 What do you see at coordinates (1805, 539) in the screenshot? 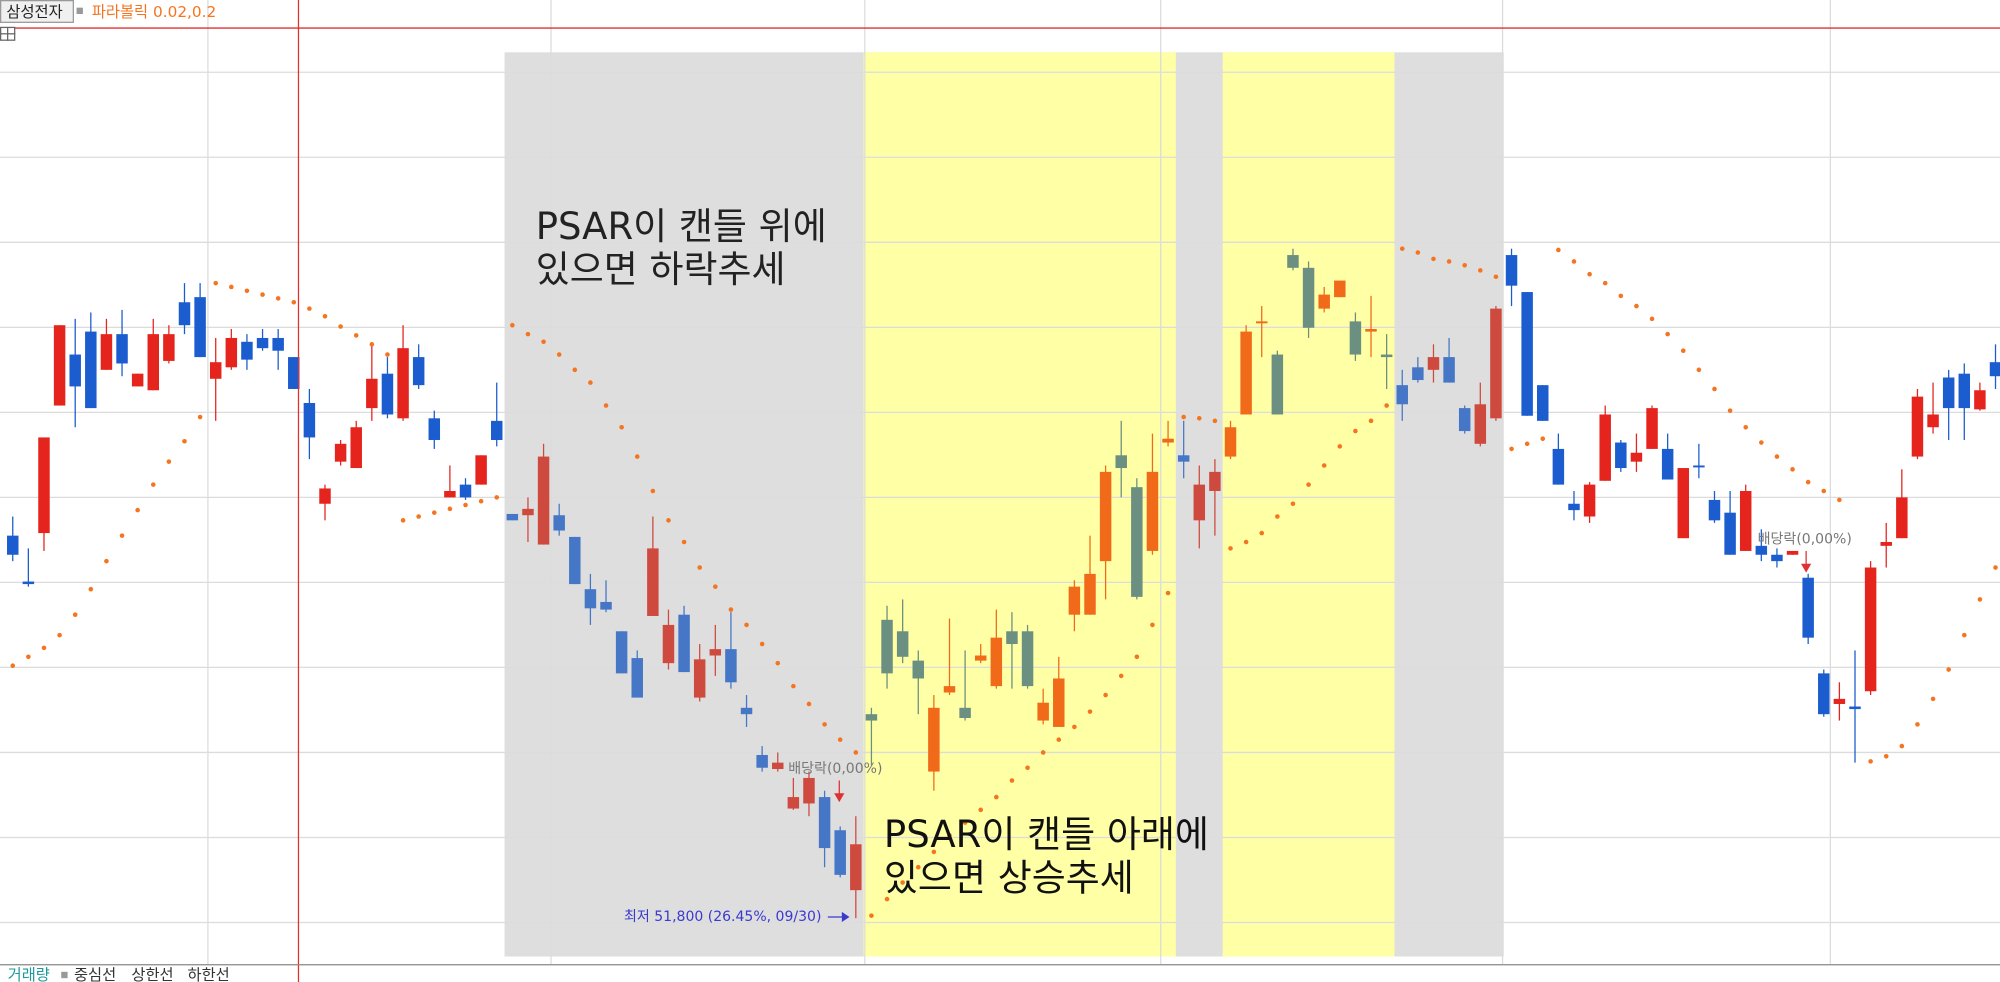
I see `dividend-label: 배당락(0,00%)` at bounding box center [1805, 539].